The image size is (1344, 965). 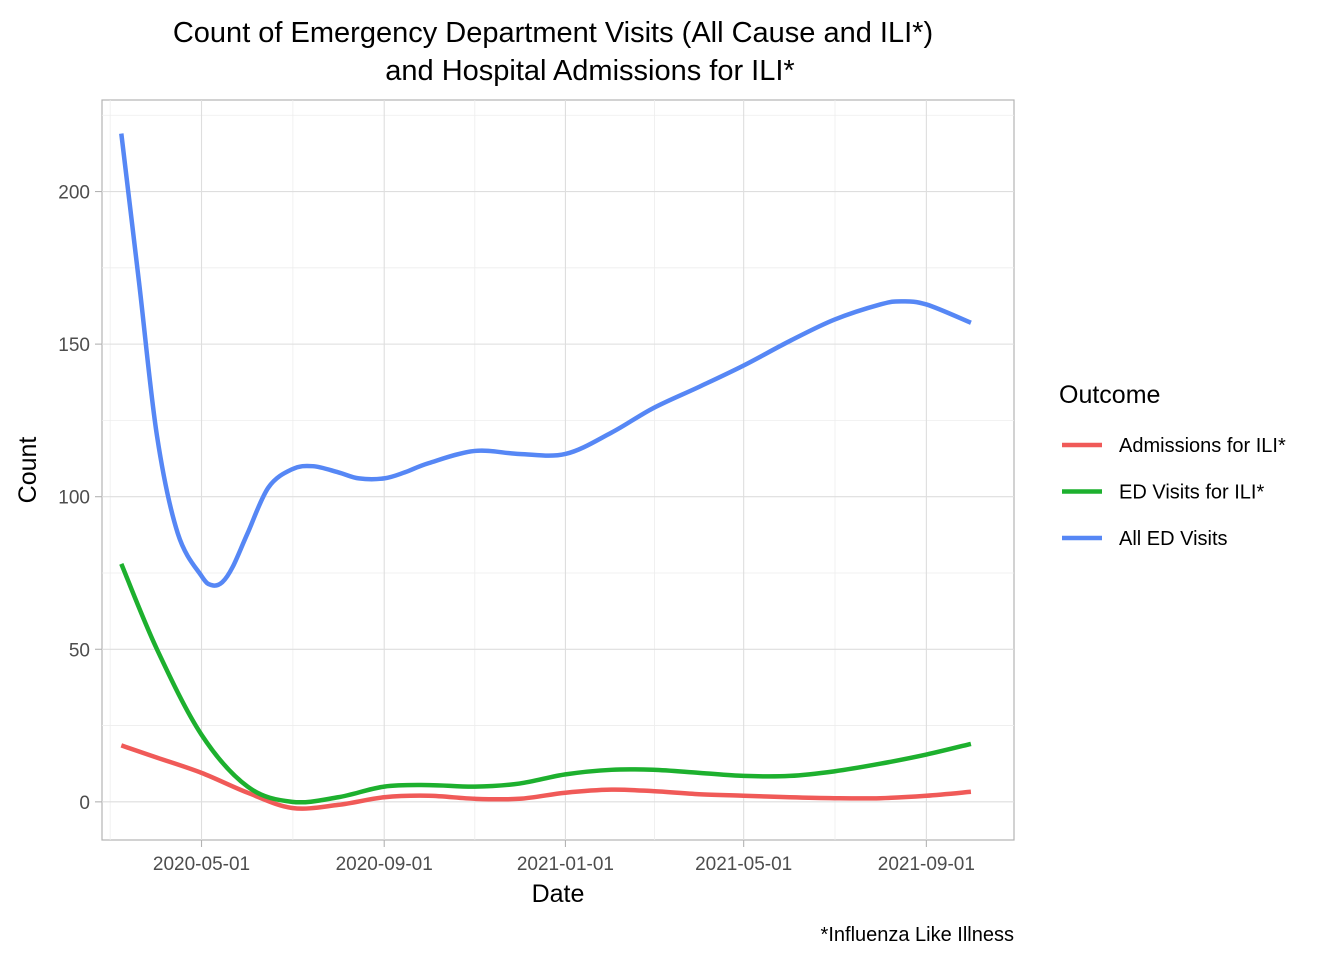 What do you see at coordinates (84, 803) in the screenshot?
I see `y-tick-label: 0` at bounding box center [84, 803].